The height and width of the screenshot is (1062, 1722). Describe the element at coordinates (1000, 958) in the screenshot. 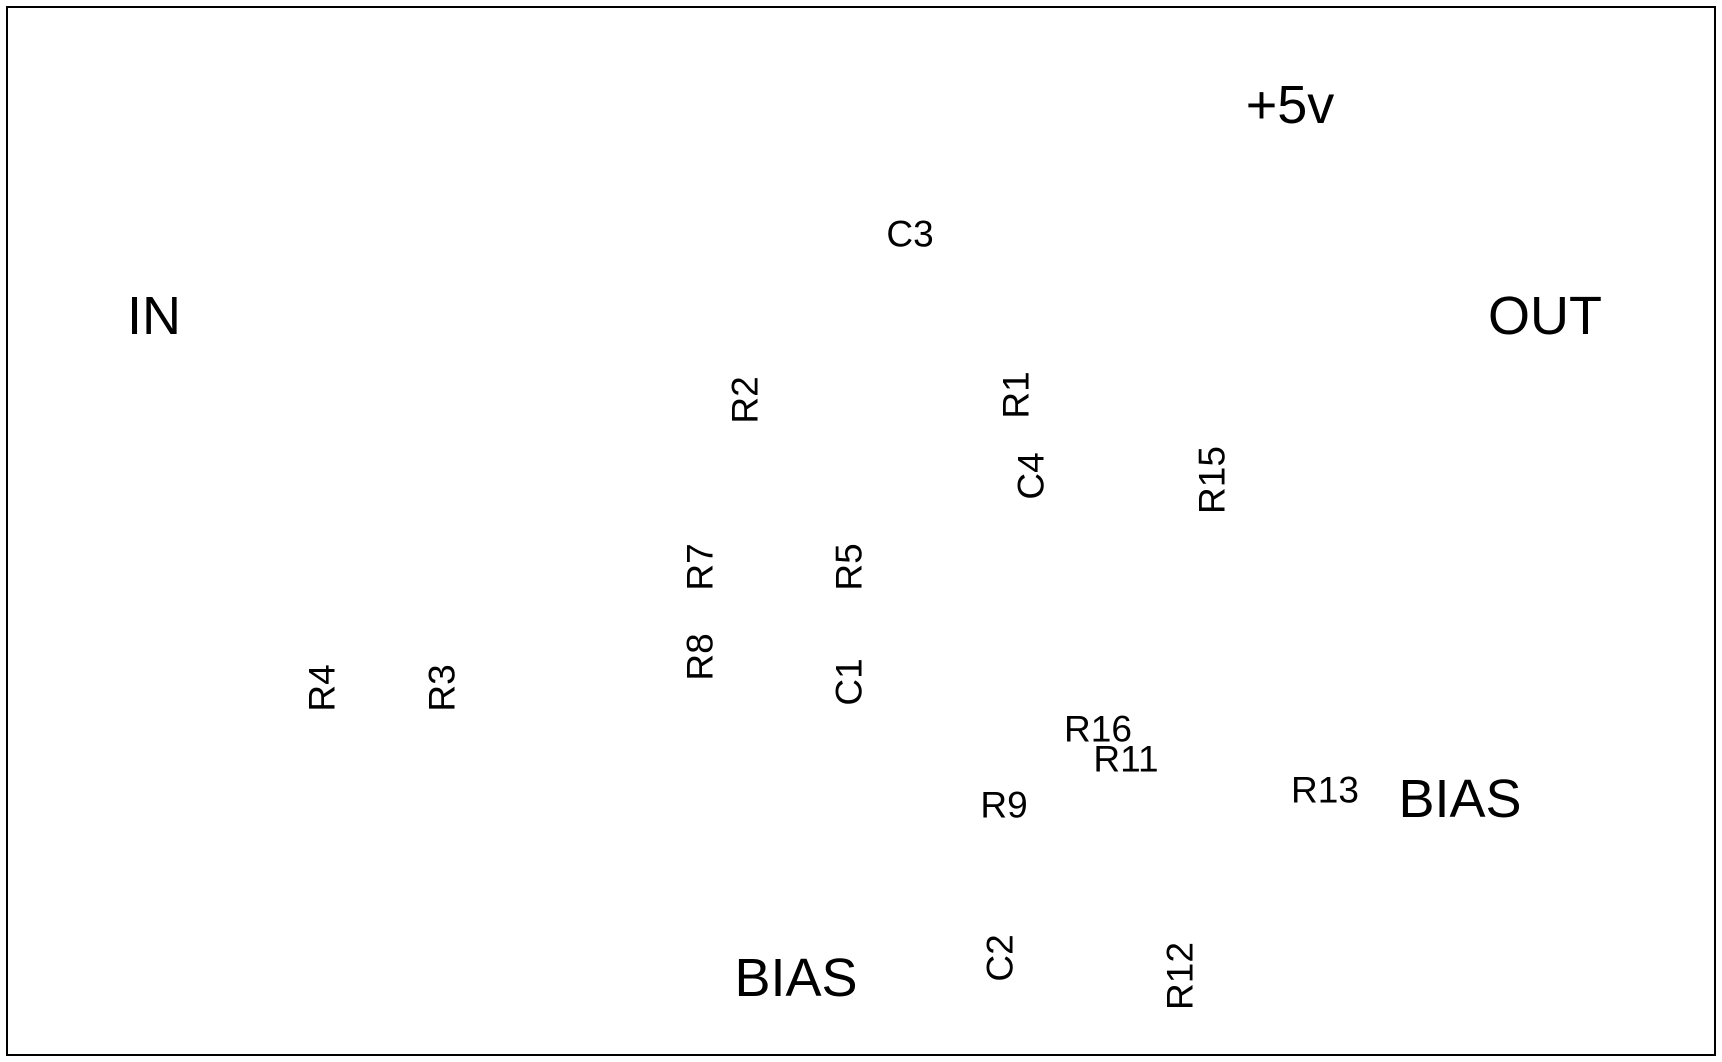

I see `designator-c2: C2` at that location.